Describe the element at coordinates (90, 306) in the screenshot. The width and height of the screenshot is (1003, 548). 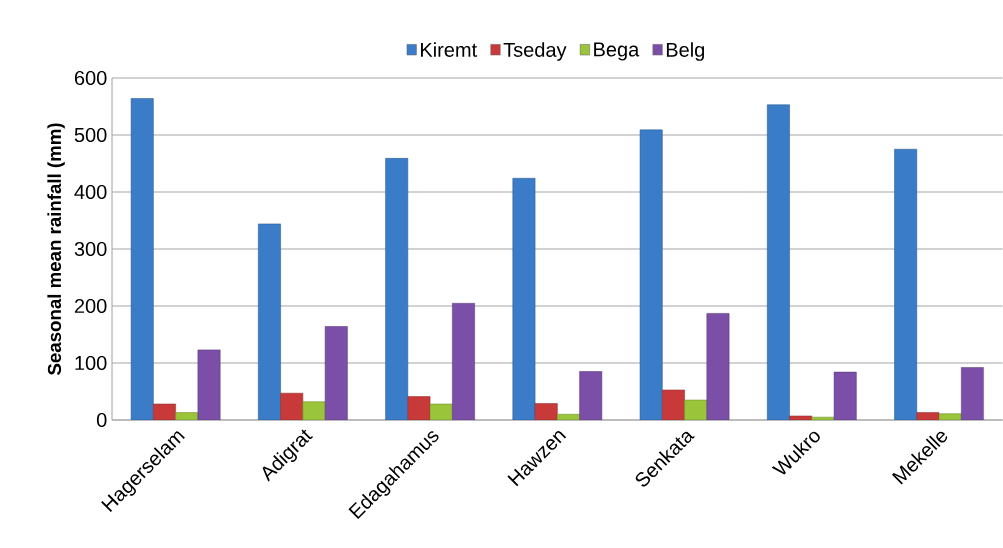
I see `y-tick-label: 200` at that location.